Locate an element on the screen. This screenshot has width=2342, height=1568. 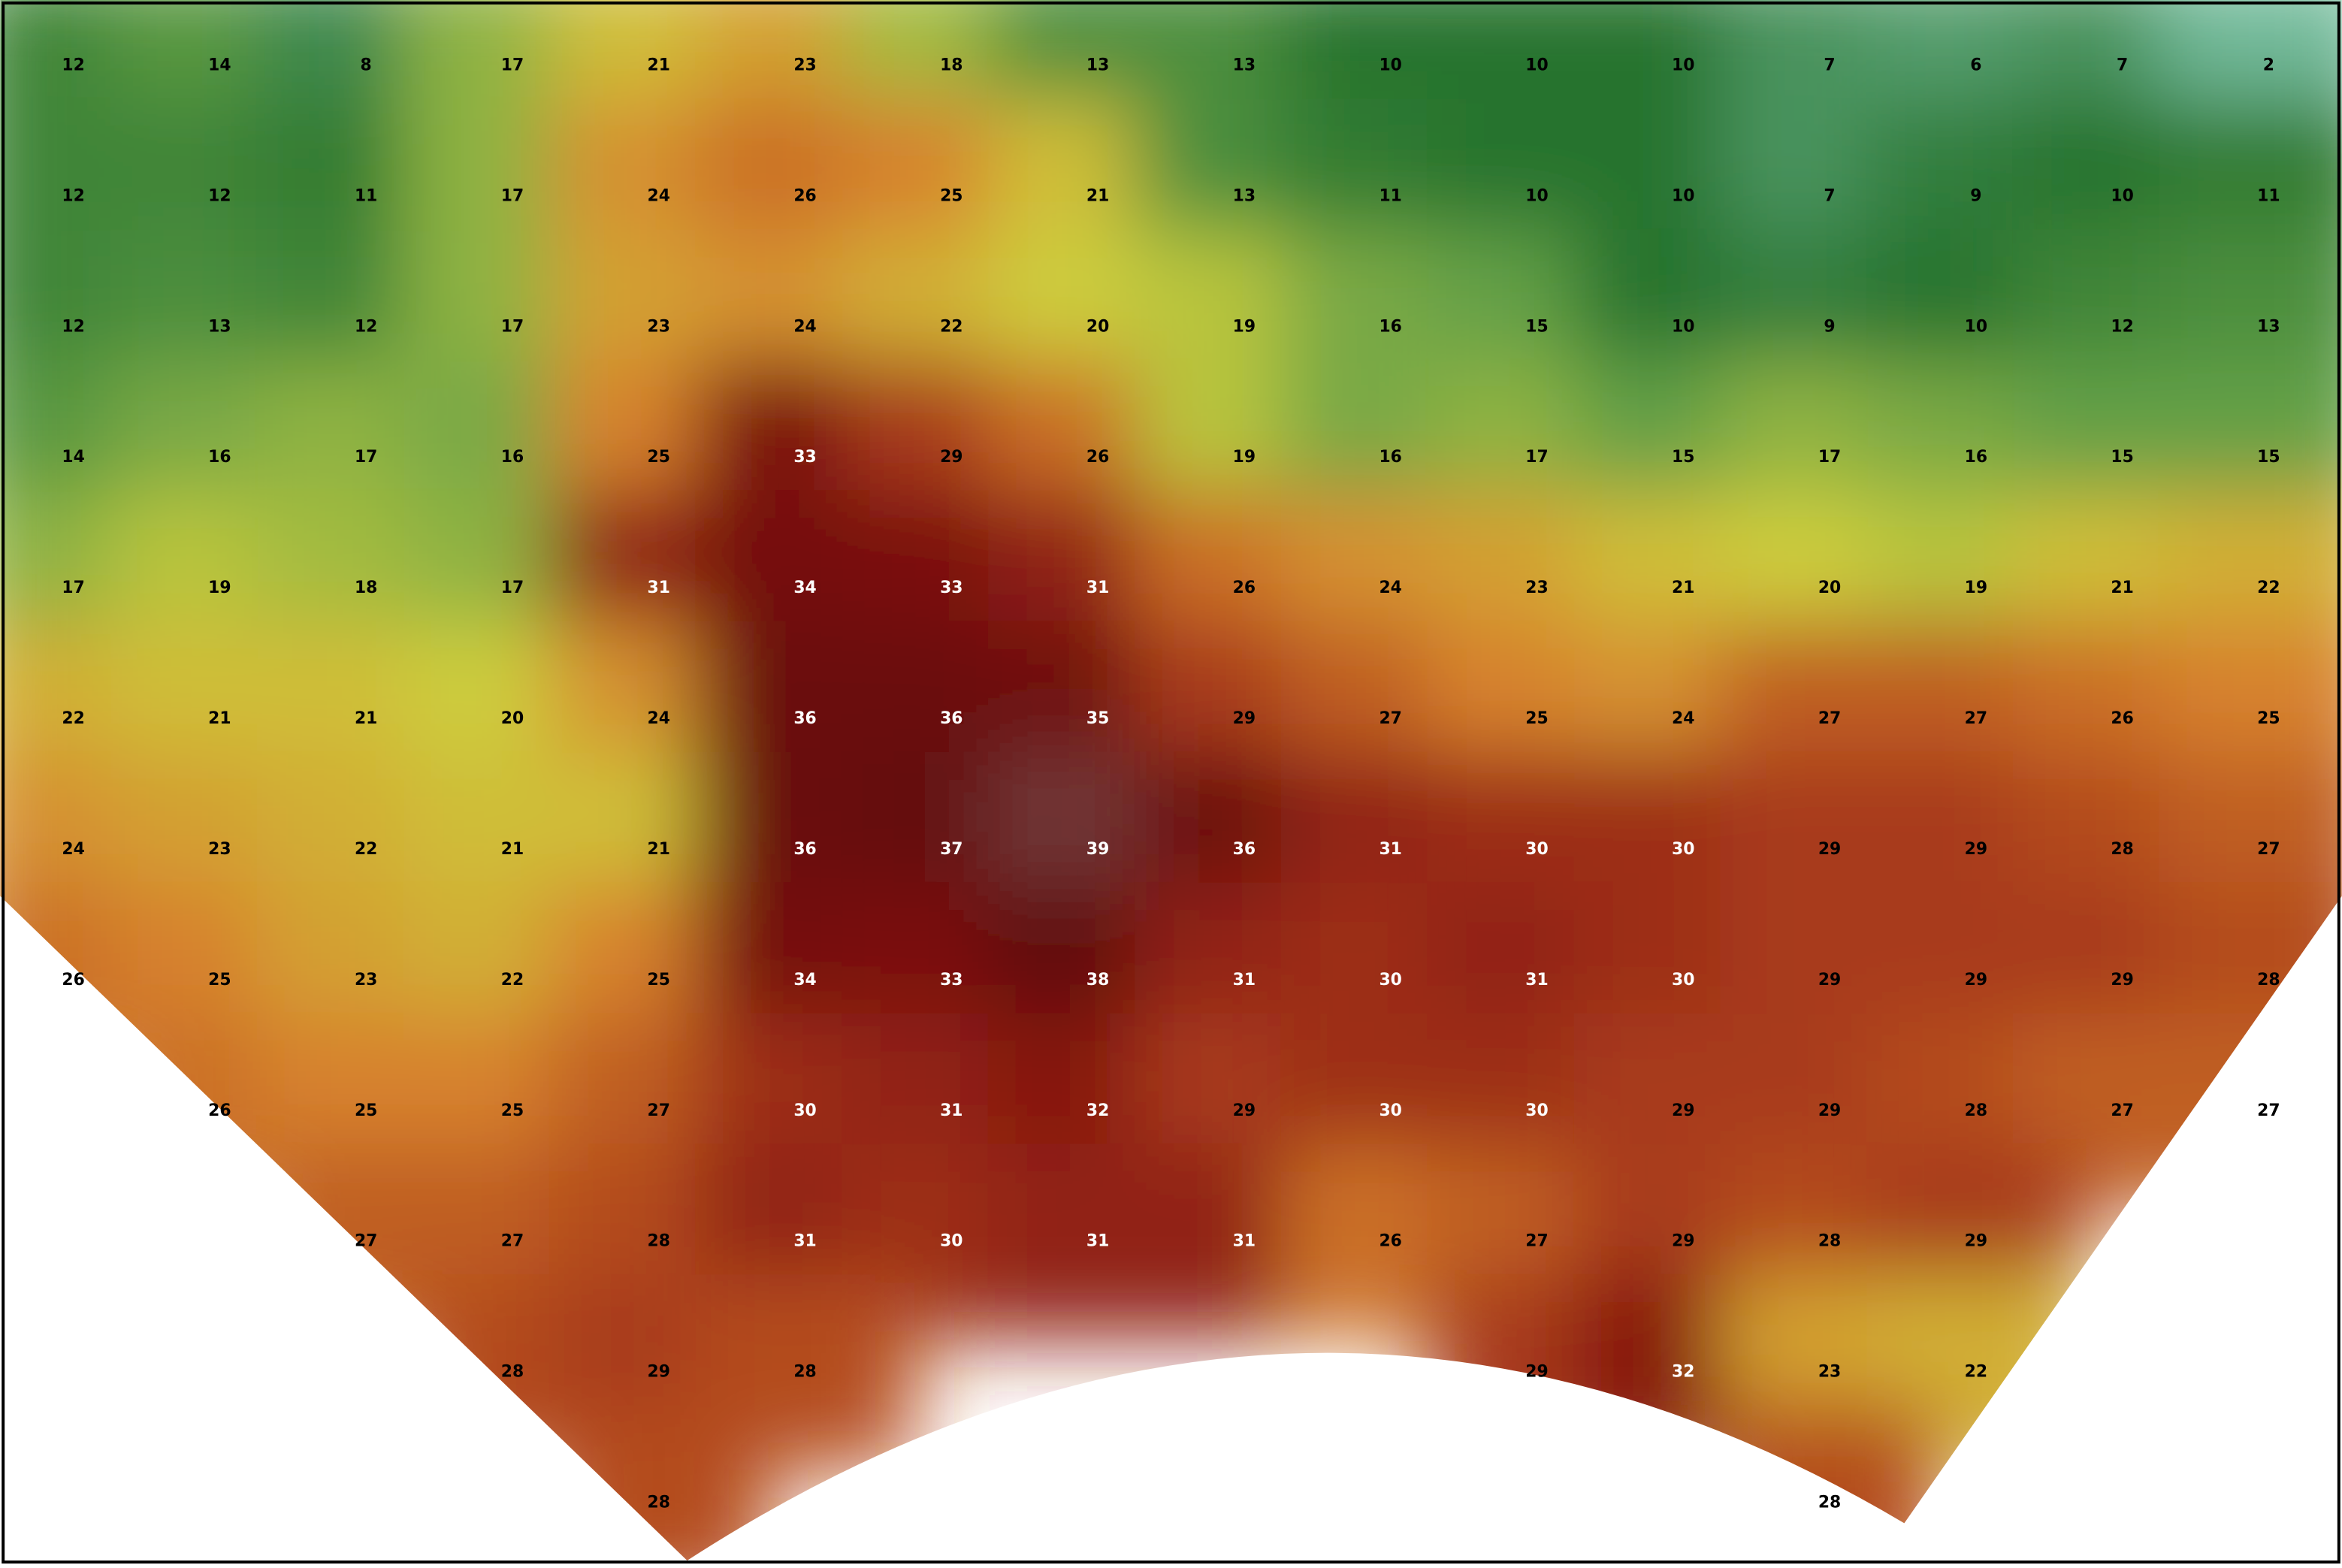
temperature-label: 37 is located at coordinates (951, 849).